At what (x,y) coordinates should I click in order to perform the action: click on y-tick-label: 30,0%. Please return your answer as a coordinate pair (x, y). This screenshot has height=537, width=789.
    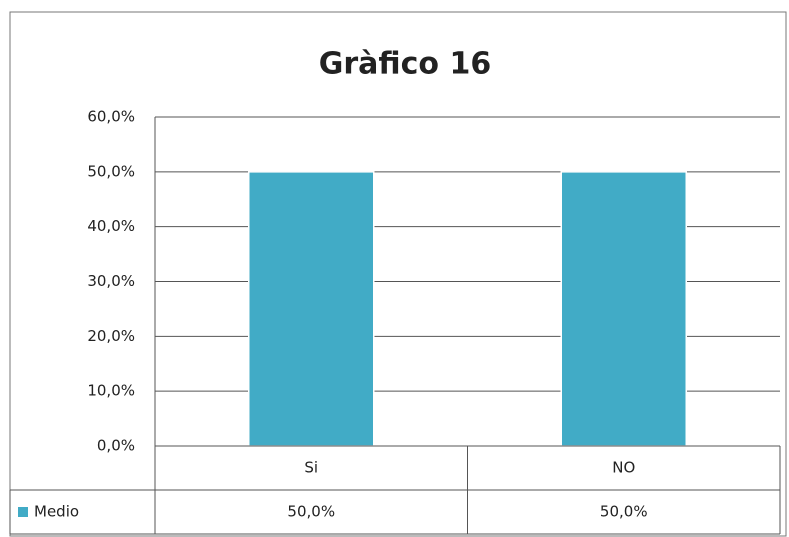
    Looking at the image, I should click on (111, 281).